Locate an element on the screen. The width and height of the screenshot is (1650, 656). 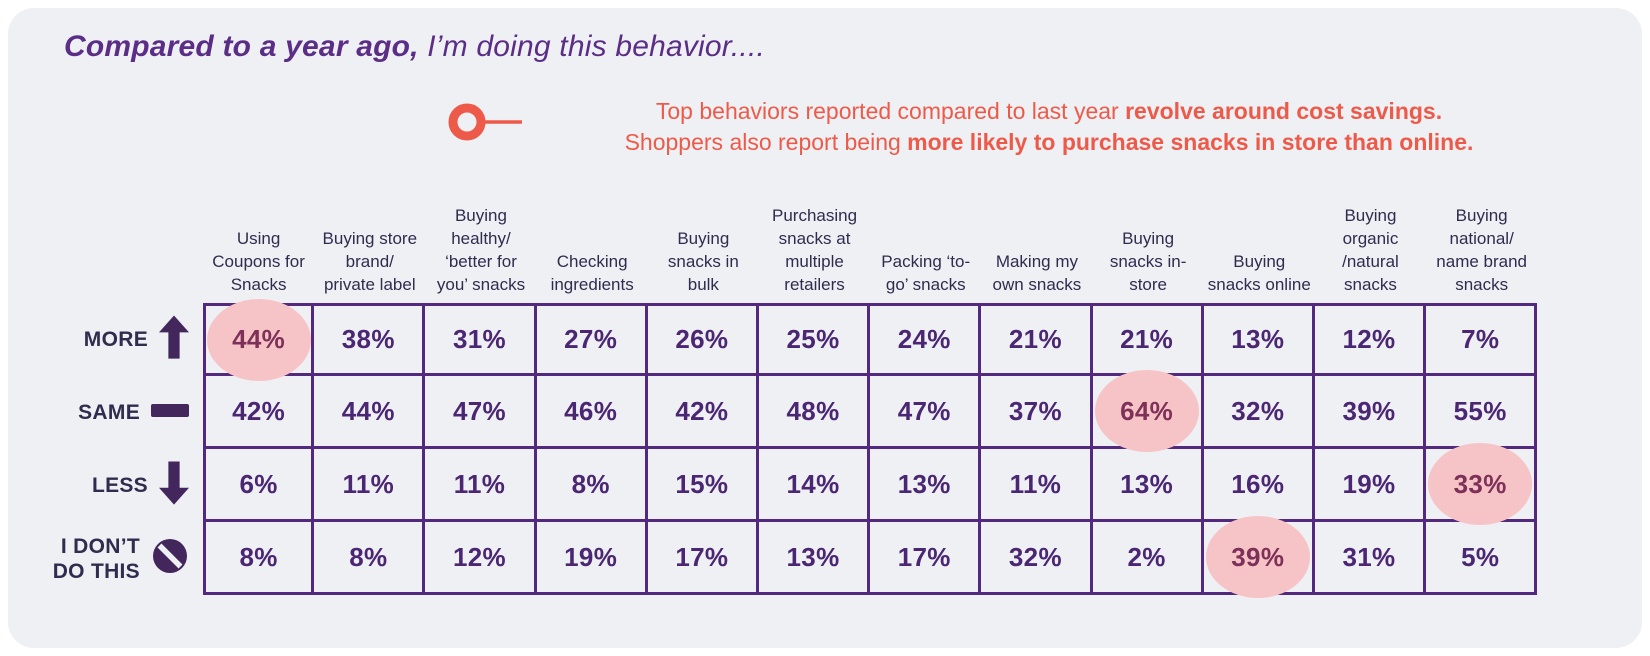
column-header: Buying snacks in bulk is located at coordinates (703, 229).